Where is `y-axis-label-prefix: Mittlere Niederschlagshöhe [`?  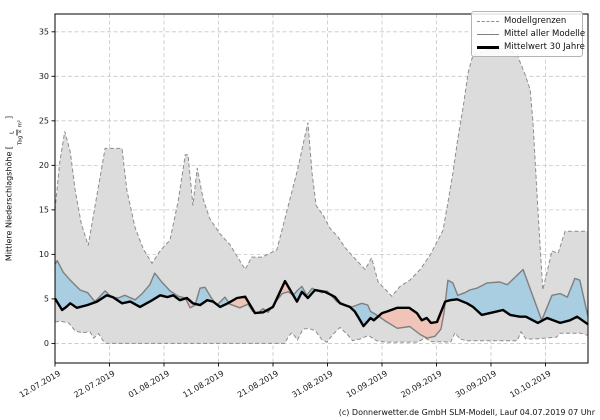 y-axis-label-prefix: Mittlere Niederschlagshöhe [ is located at coordinates (9, 203).